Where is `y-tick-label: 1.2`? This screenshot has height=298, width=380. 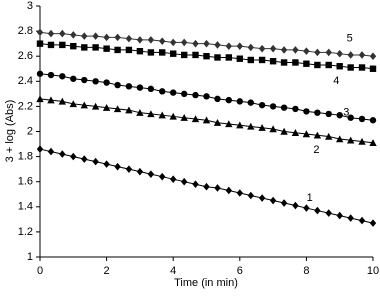
y-tick-label: 1.2 is located at coordinates (25, 232).